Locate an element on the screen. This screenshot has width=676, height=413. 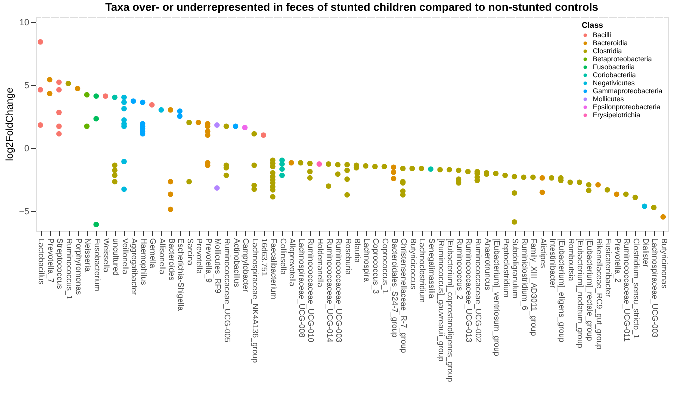
x-tick-label: Allisonella is located at coordinates (162, 257).